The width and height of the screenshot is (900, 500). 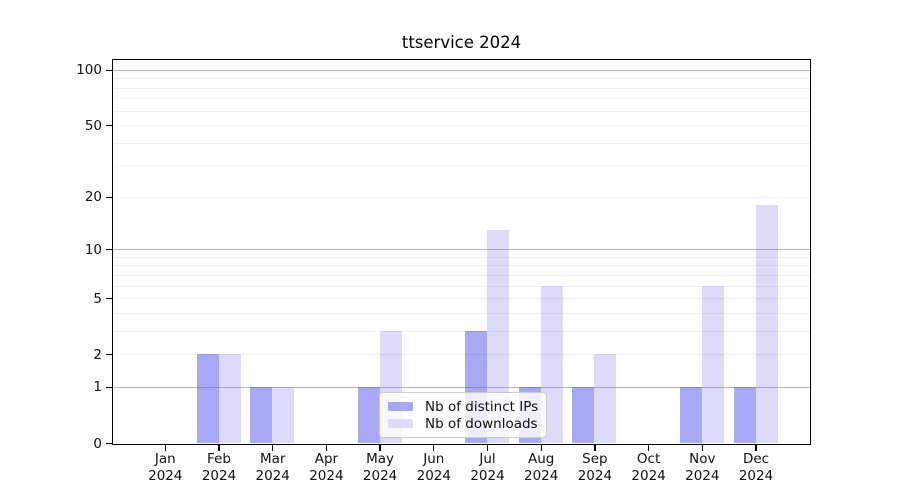 What do you see at coordinates (97, 298) in the screenshot?
I see `y-tick-label: 5` at bounding box center [97, 298].